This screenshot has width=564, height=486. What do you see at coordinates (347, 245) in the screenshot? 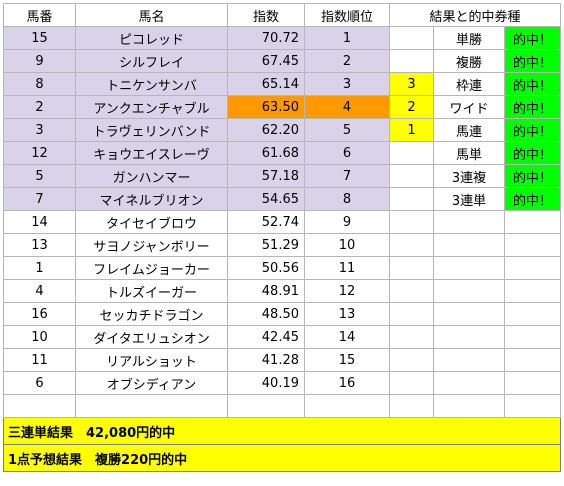
I see `score-rank-cell: 10` at bounding box center [347, 245].